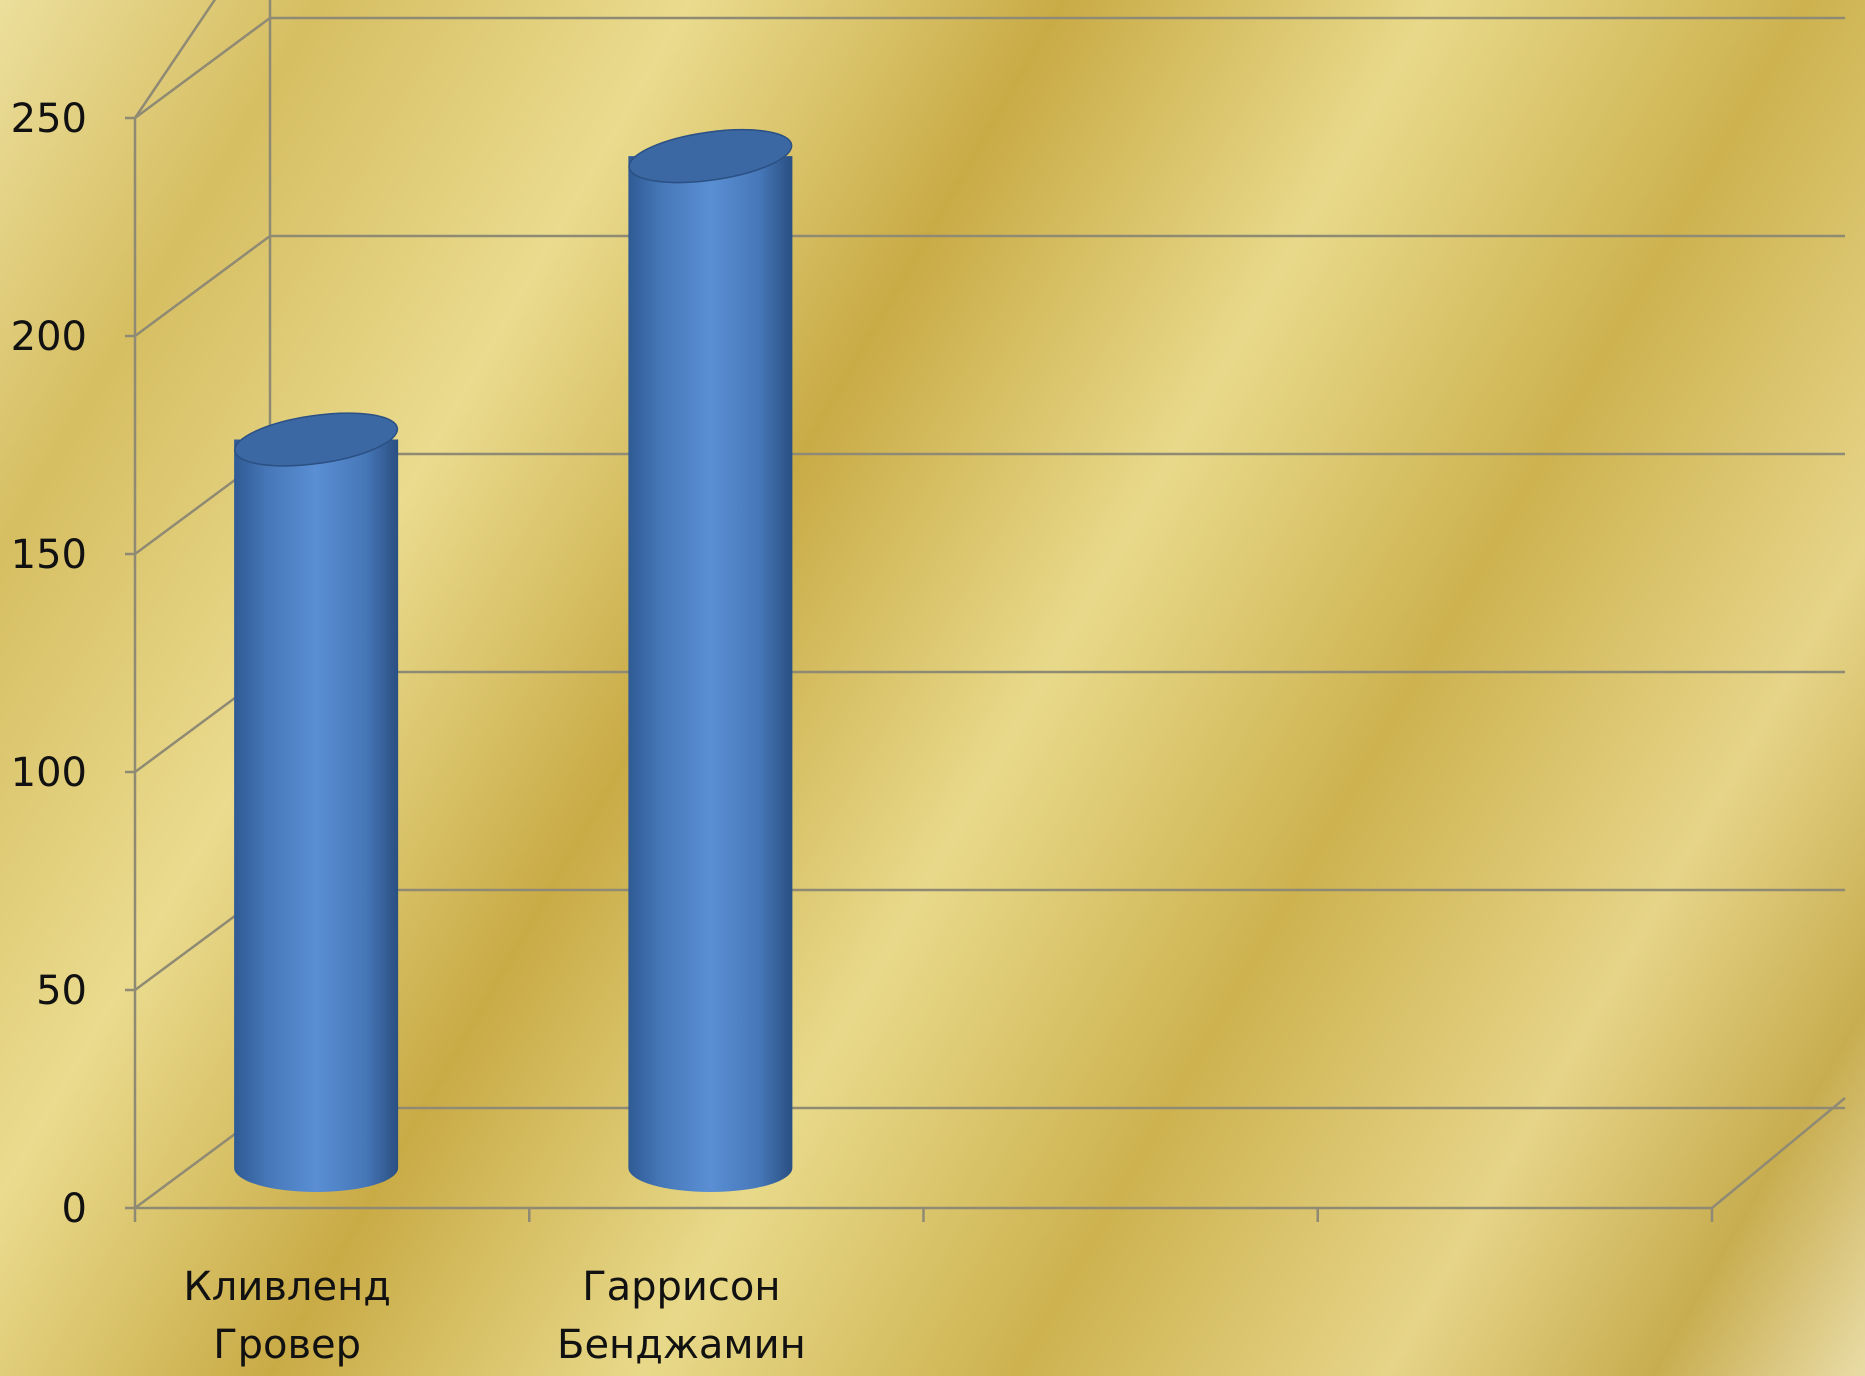 The height and width of the screenshot is (1376, 1865). I want to click on y-tick-label: 150, so click(49, 555).